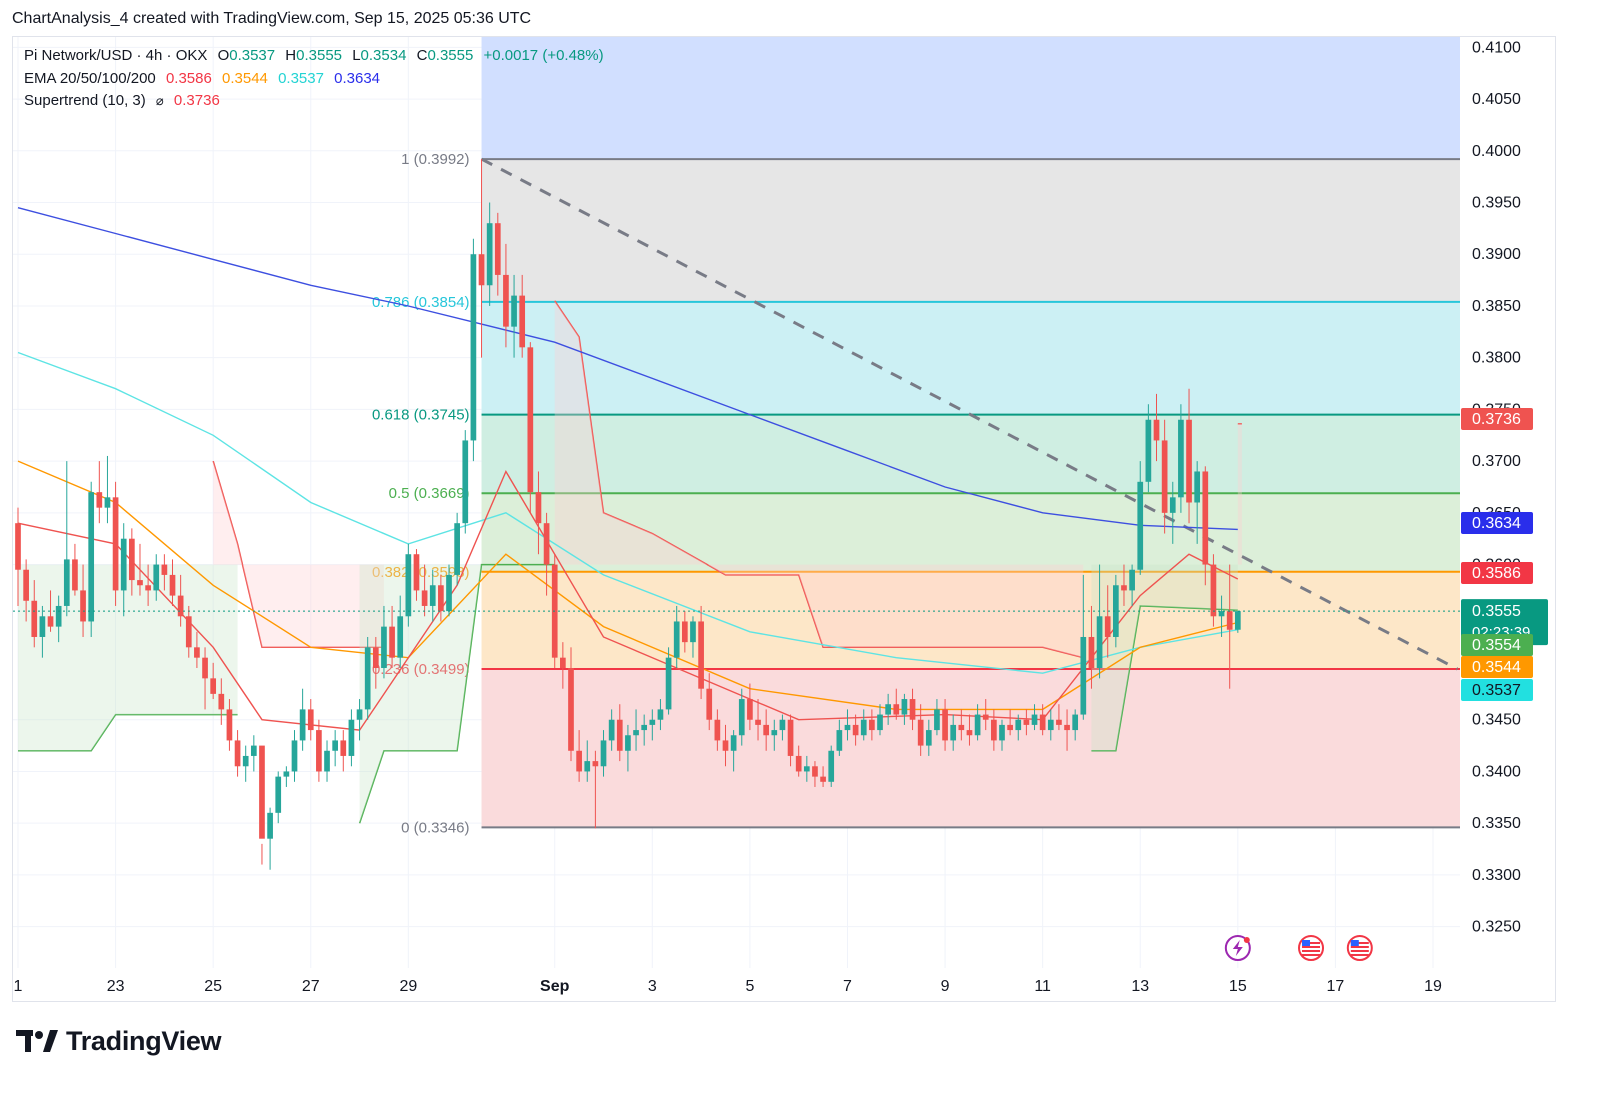 Image resolution: width=1600 pixels, height=1103 pixels. What do you see at coordinates (445, 55) in the screenshot?
I see `close-value: C0.3555` at bounding box center [445, 55].